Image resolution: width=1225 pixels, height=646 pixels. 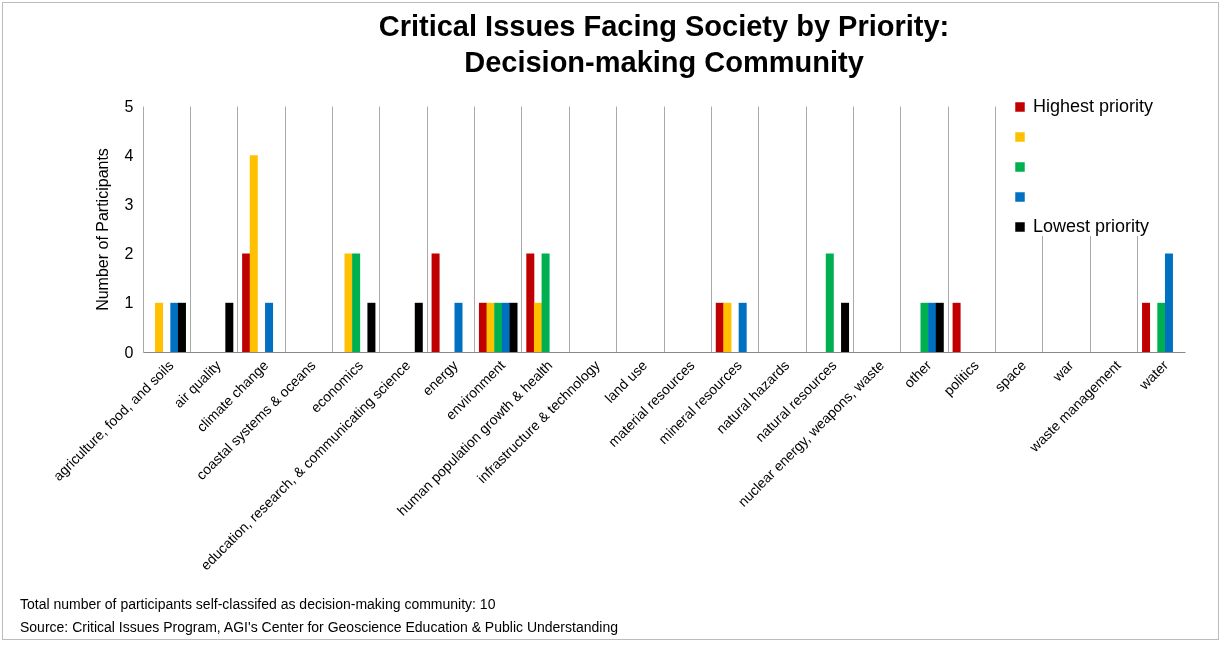 I want to click on legend-label: Lowest priority, so click(x=1091, y=226).